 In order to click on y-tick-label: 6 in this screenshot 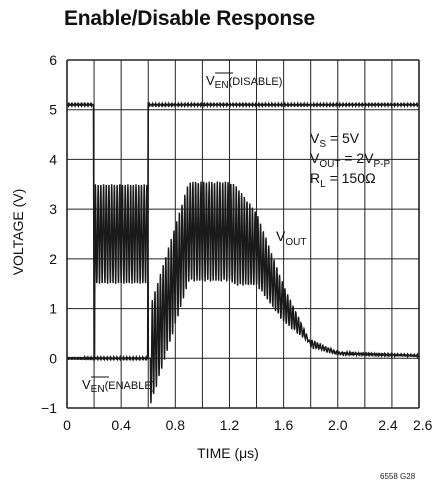, I will do `click(53, 60)`.